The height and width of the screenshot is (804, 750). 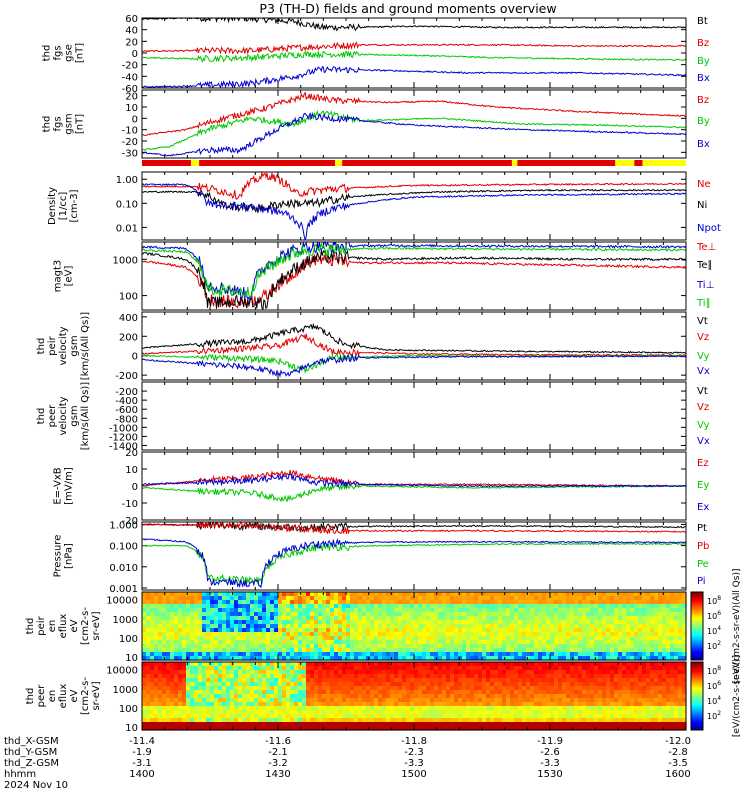 I want to click on x-tick-y_gsm: -2.6, so click(x=550, y=752).